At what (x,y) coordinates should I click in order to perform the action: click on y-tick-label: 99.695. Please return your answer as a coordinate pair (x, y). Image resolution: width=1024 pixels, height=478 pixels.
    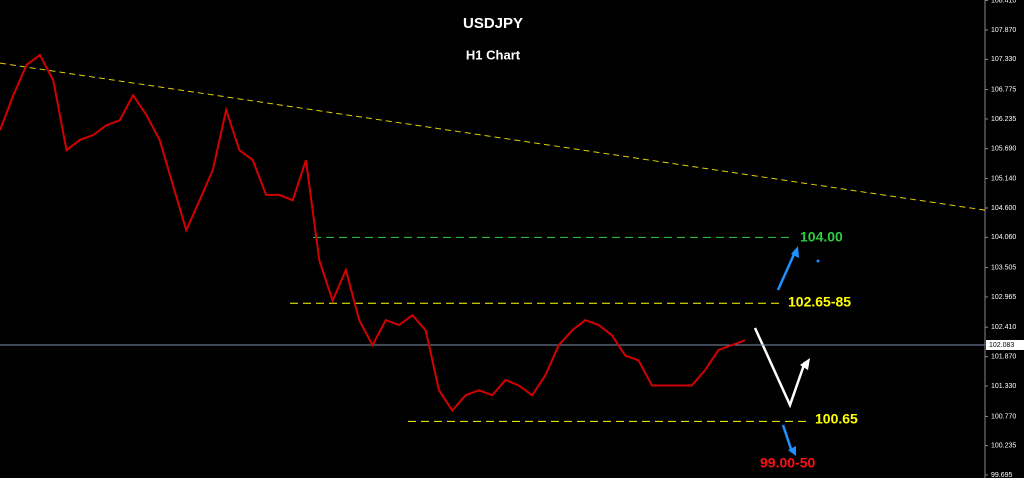
    Looking at the image, I should click on (1002, 475).